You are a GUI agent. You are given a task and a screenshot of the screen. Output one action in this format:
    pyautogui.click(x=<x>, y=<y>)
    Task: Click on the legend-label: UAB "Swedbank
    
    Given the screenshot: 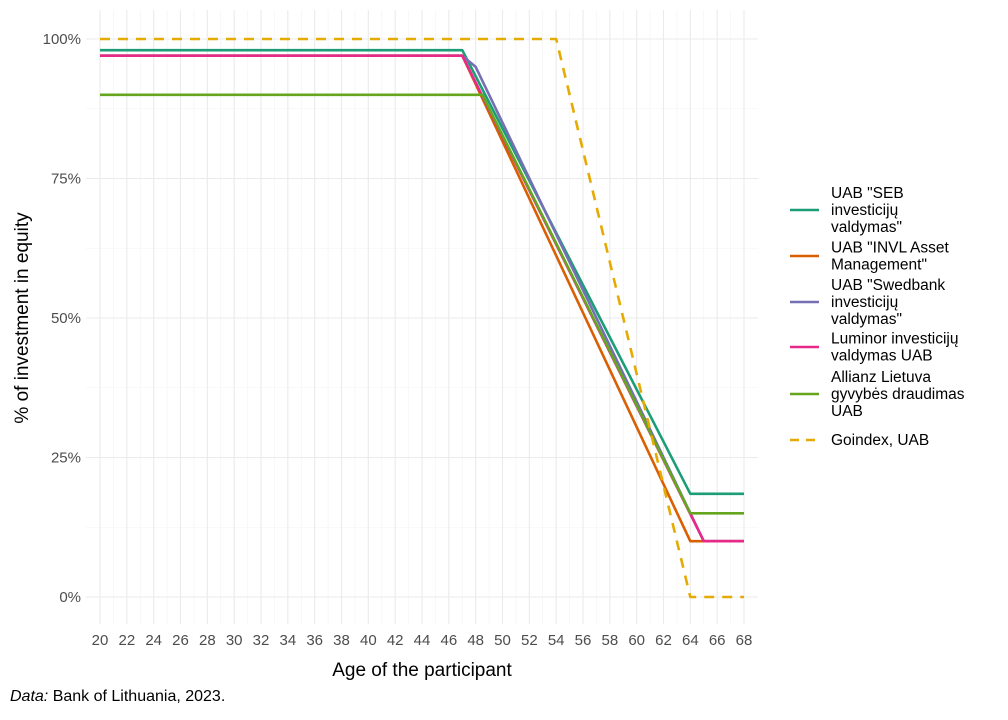 What is the action you would take?
    pyautogui.click(x=888, y=285)
    